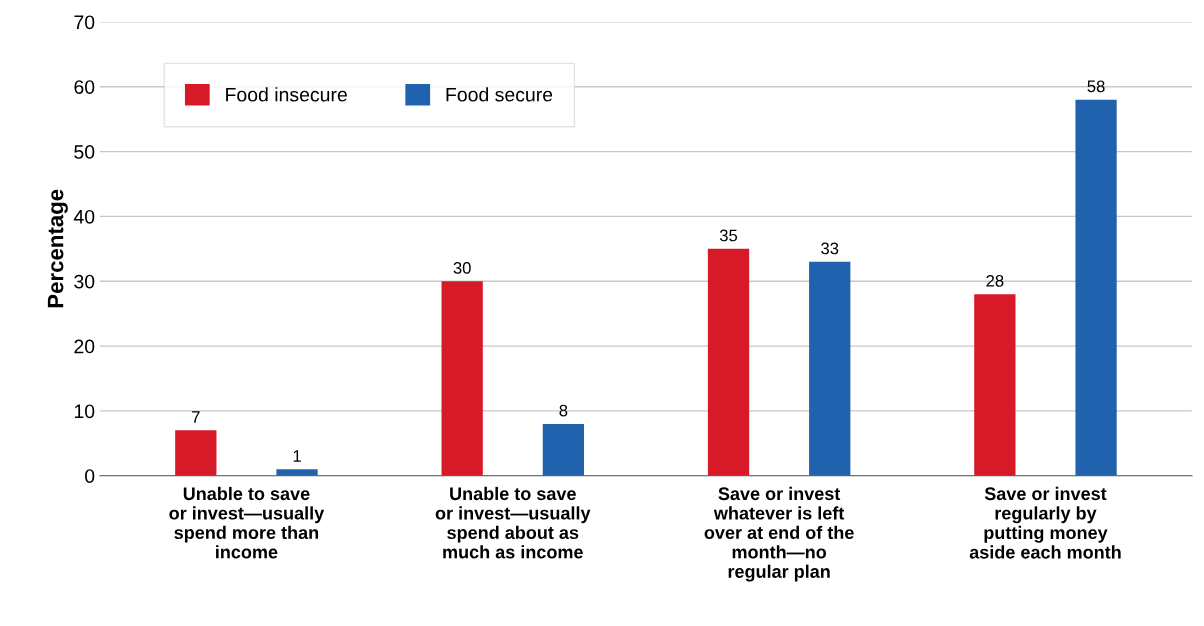 This screenshot has height=626, width=1204. What do you see at coordinates (84, 22) in the screenshot?
I see `y-tick-label: 70` at bounding box center [84, 22].